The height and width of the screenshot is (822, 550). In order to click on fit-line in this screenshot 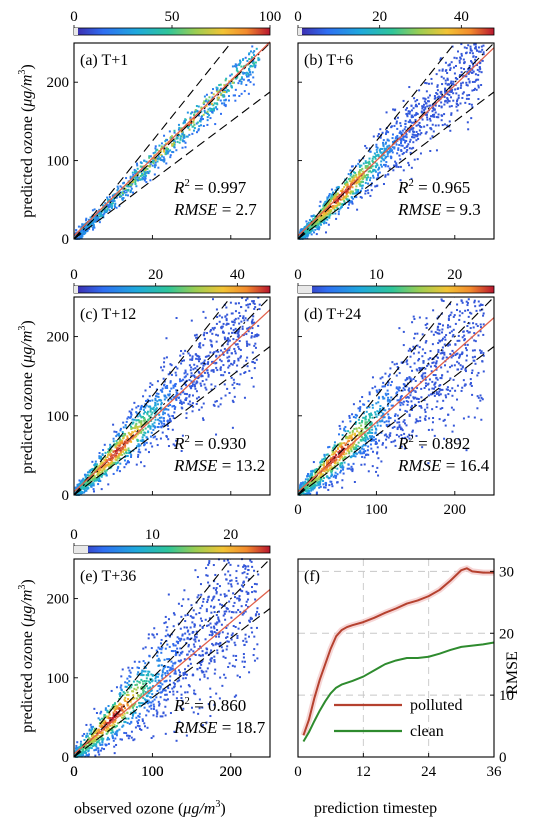, I will do `click(396, 142)`.